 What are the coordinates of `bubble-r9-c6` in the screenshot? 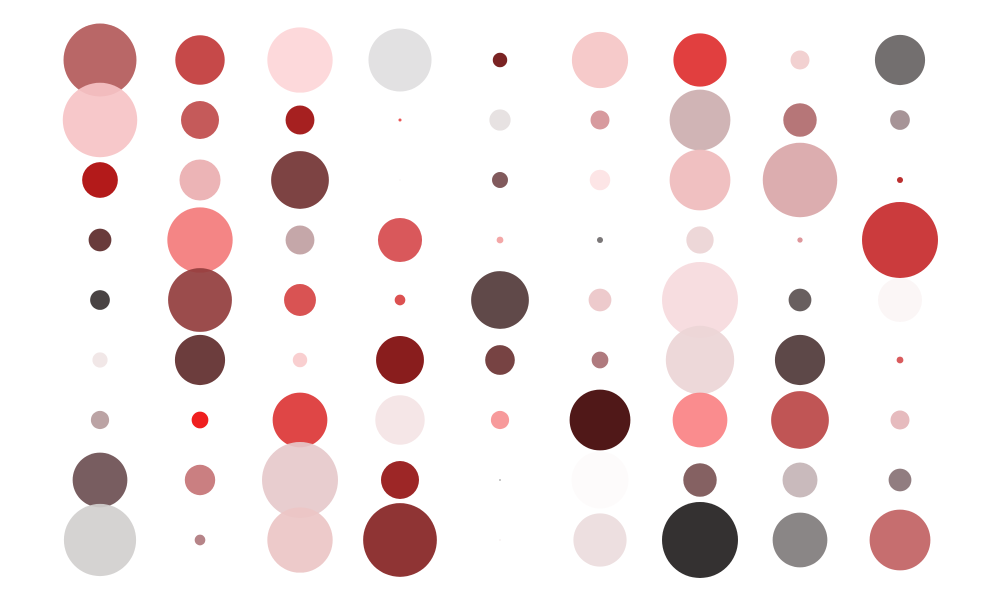 It's located at (600, 540).